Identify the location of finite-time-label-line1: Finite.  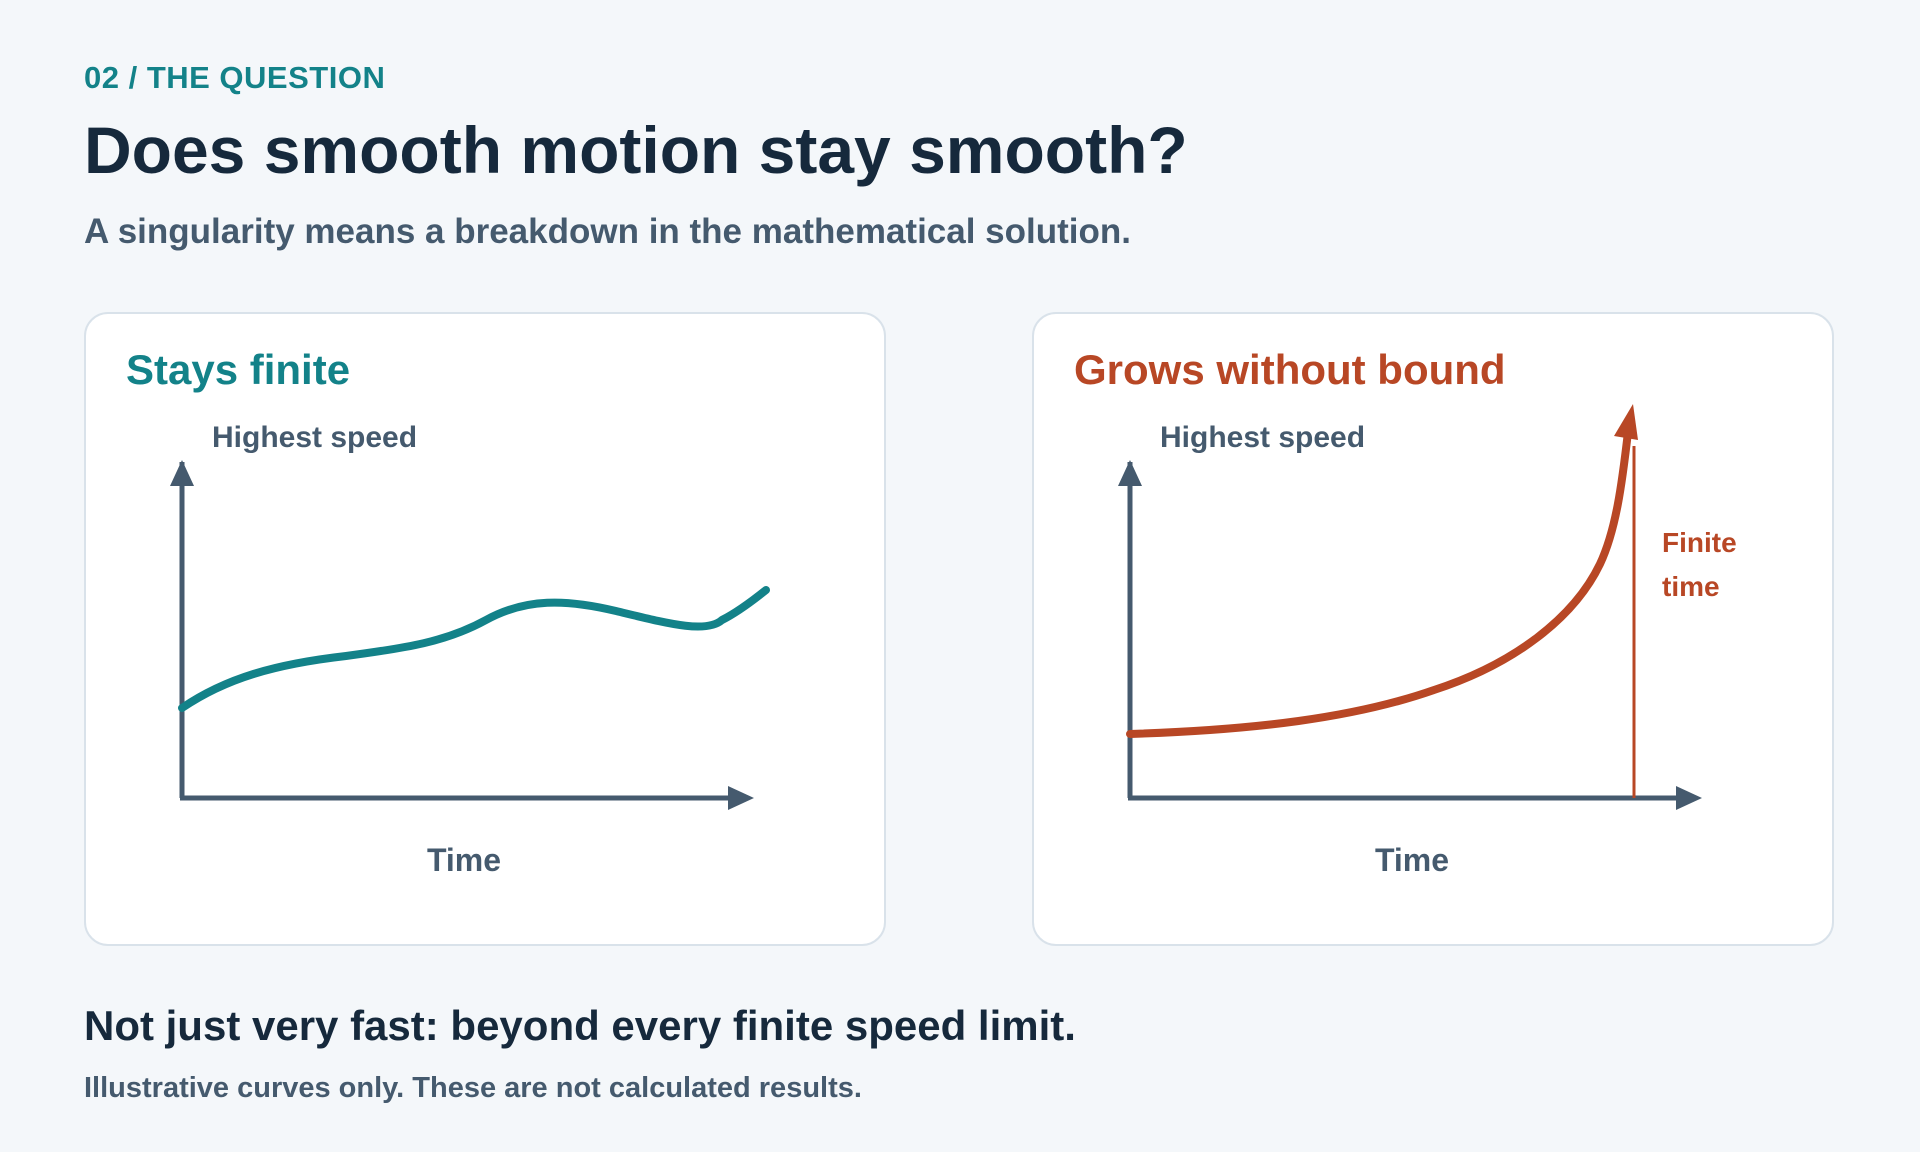
(1699, 542).